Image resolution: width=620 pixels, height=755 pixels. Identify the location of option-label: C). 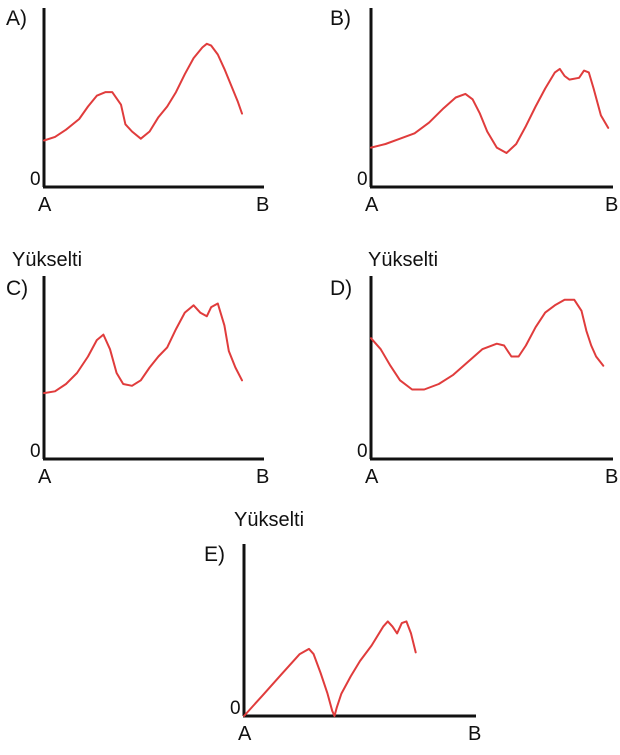
(17, 288).